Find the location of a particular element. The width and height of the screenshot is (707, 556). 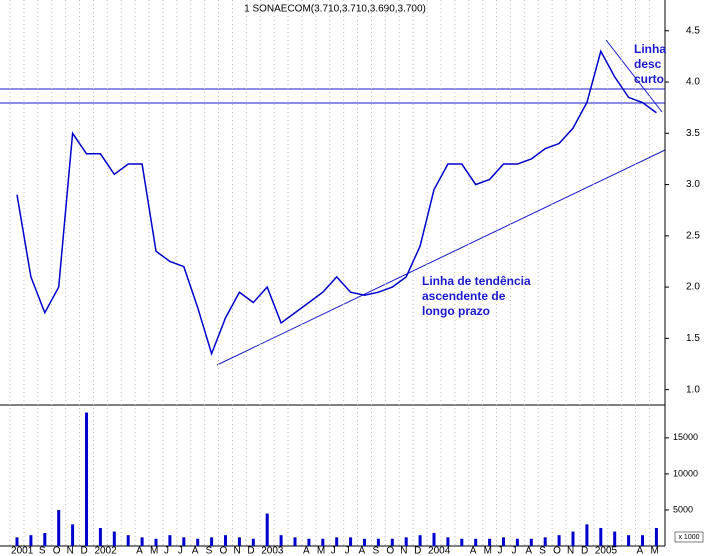

annotation: desc is located at coordinates (648, 64).